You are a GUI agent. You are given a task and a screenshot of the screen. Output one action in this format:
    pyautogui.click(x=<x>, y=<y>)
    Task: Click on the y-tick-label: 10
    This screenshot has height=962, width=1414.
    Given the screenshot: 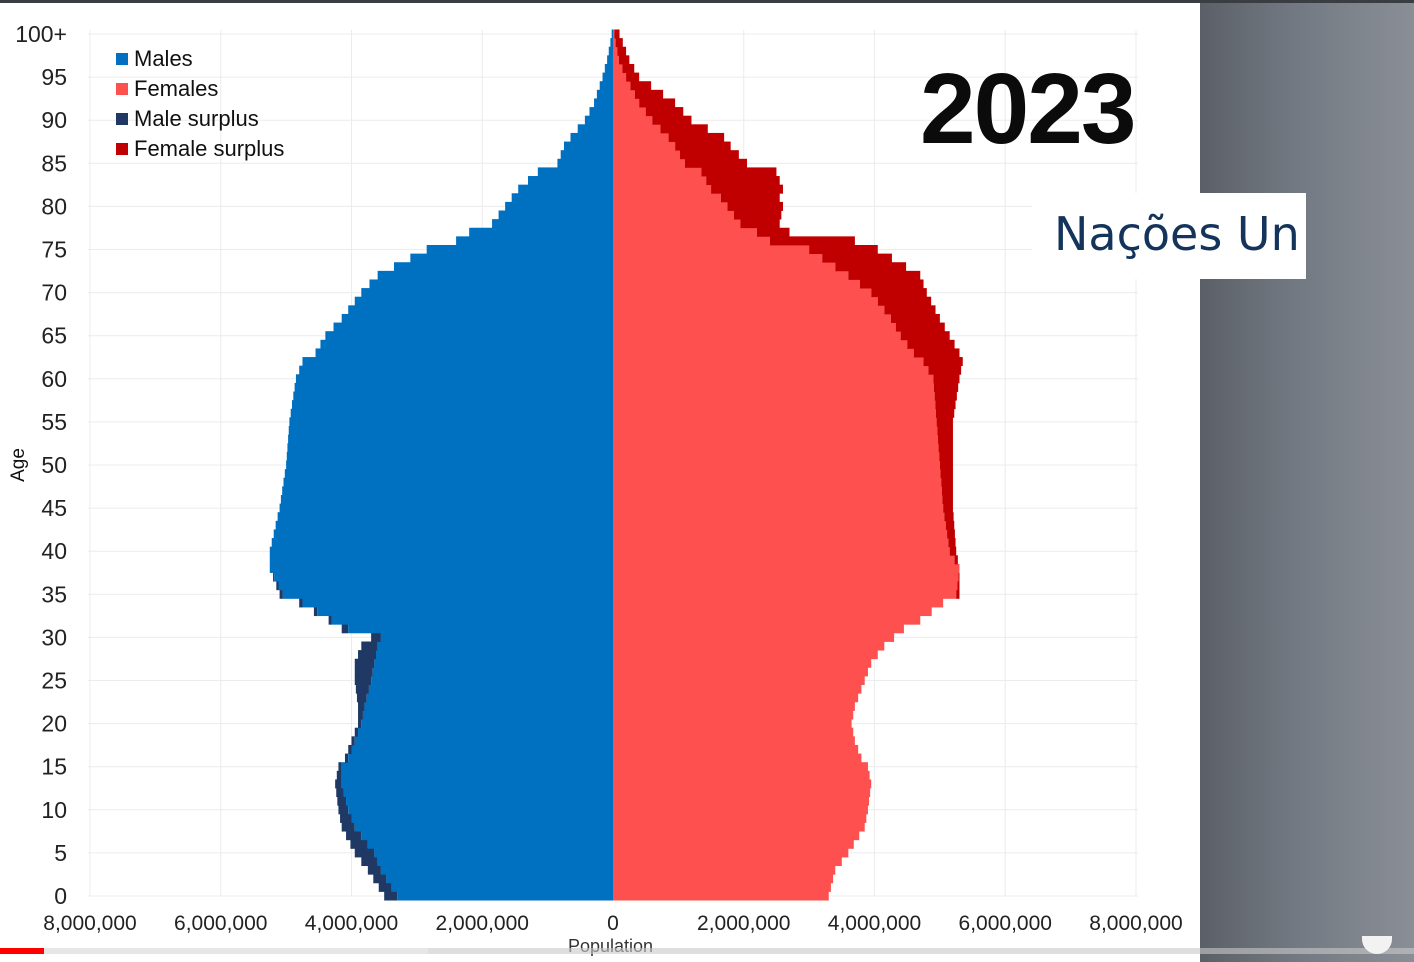 What is the action you would take?
    pyautogui.click(x=54, y=810)
    